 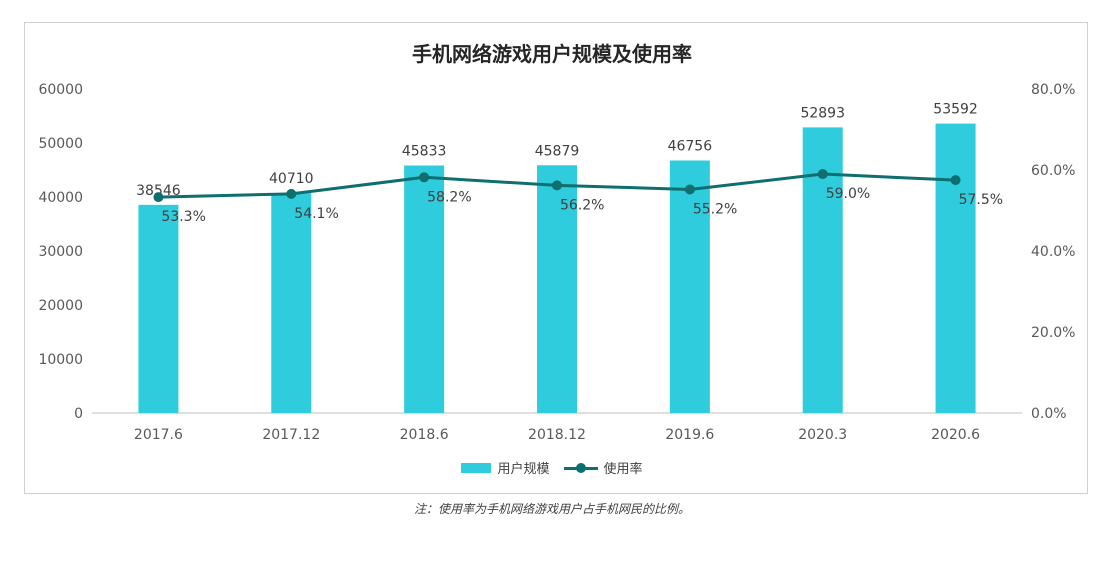 What do you see at coordinates (424, 152) in the screenshot?
I see `bar-data-label: 45833` at bounding box center [424, 152].